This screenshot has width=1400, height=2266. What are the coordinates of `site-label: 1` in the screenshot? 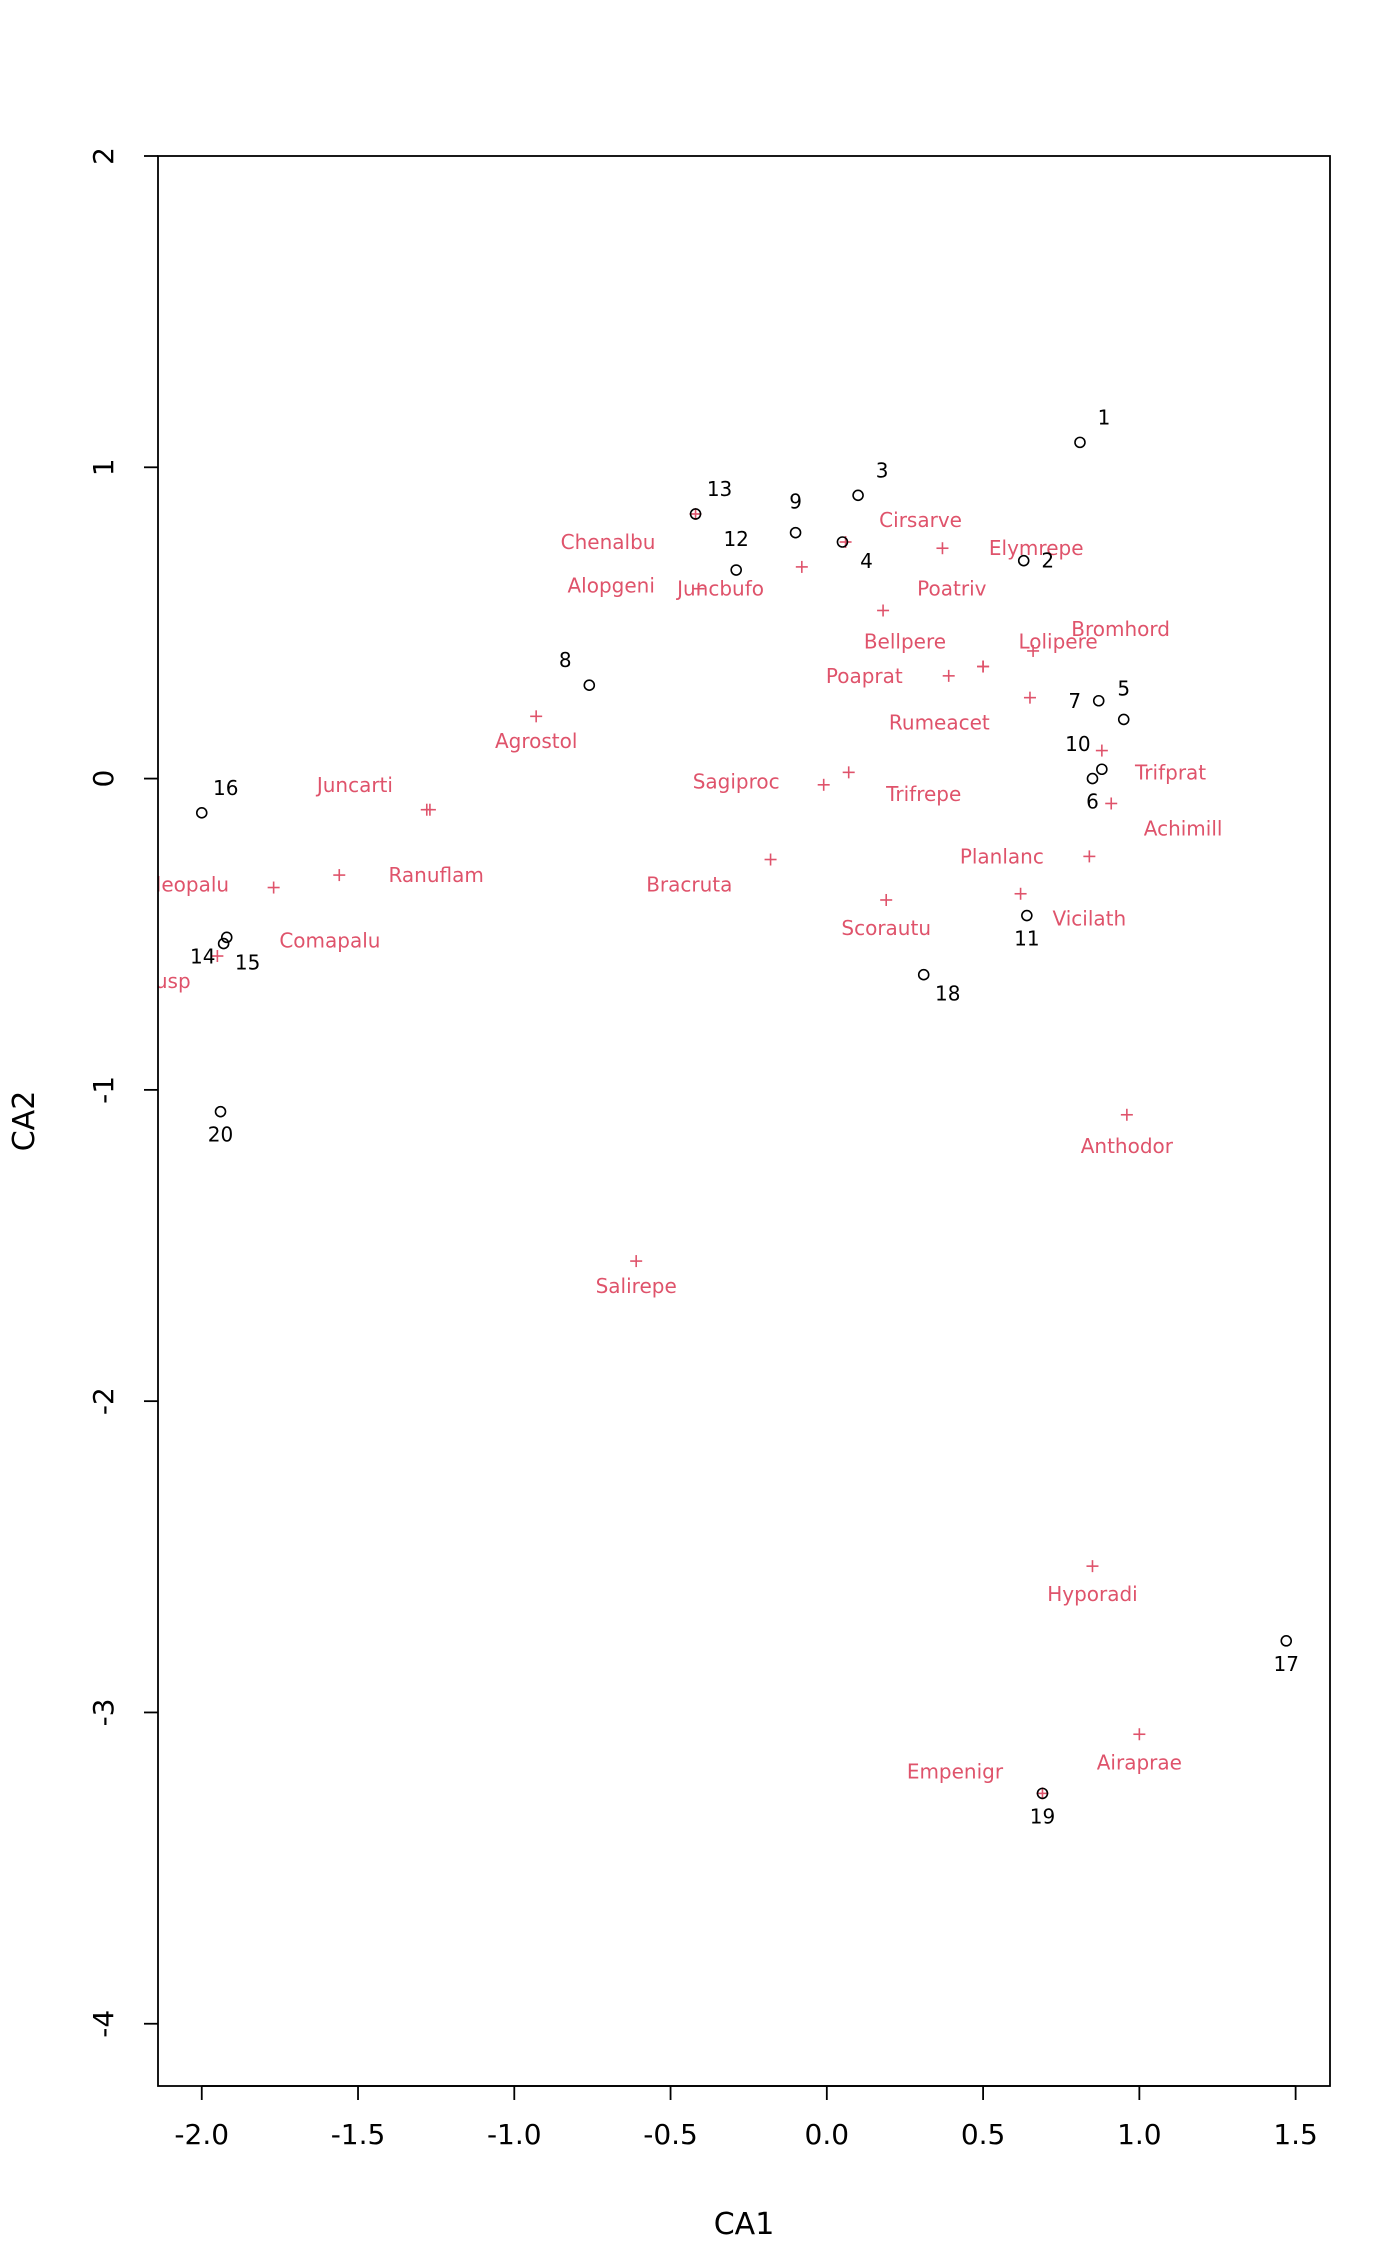 It's located at (1104, 417).